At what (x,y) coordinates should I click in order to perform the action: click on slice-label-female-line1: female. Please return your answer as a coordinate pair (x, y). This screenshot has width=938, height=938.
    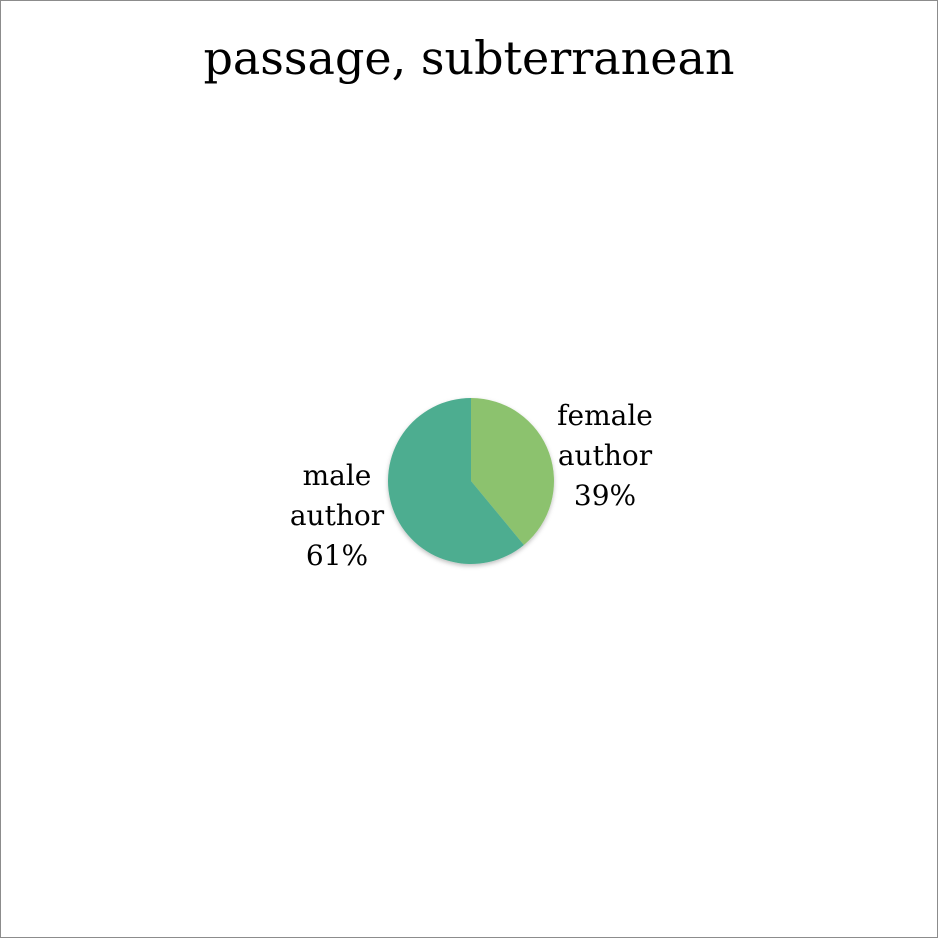
    Looking at the image, I should click on (605, 415).